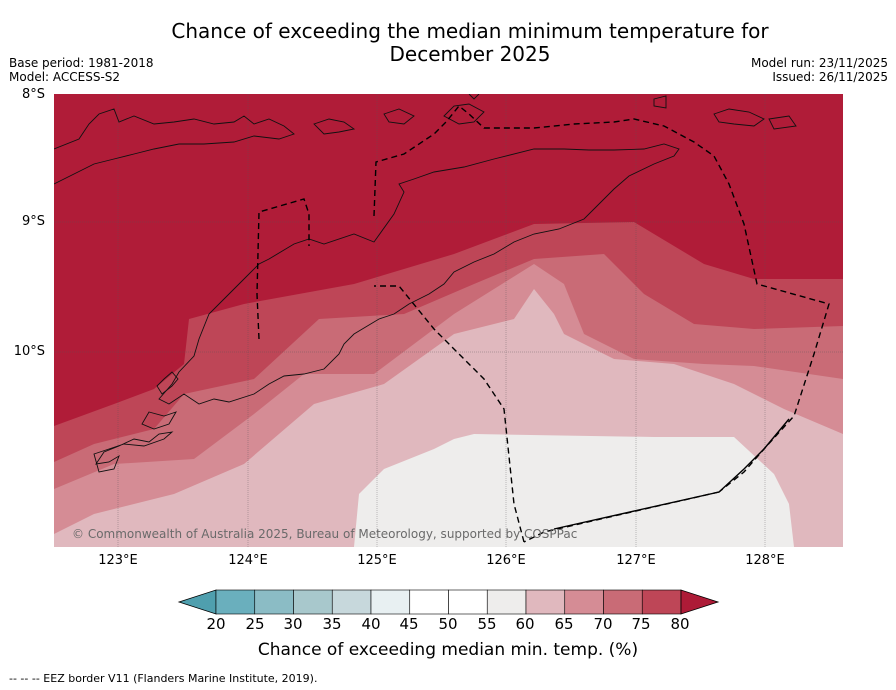  I want to click on lon-label-127e: 127°E, so click(636, 560).